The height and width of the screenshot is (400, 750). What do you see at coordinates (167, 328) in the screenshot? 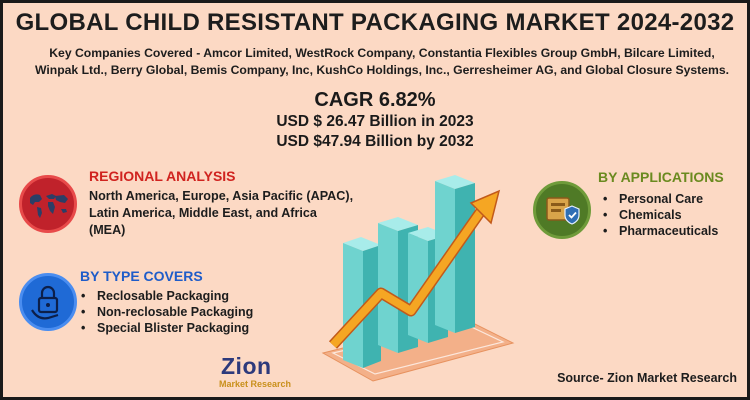
I see `list-item: Special Blister Packaging` at bounding box center [167, 328].